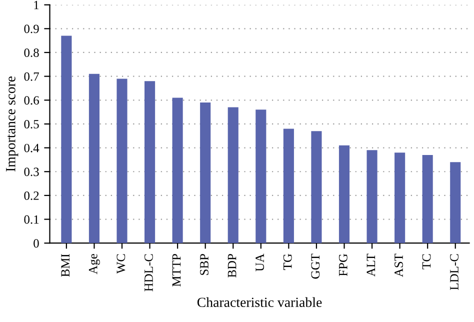  What do you see at coordinates (31, 172) in the screenshot?
I see `y-tick-label: 0.3` at bounding box center [31, 172].